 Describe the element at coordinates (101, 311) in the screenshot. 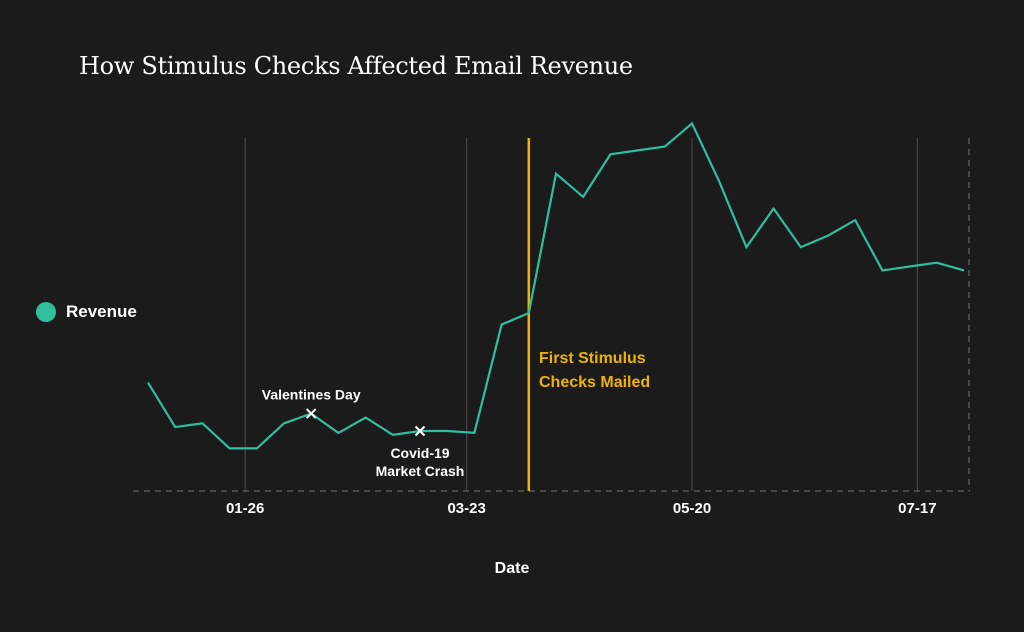

I see `legend-label-revenue: Revenue` at that location.